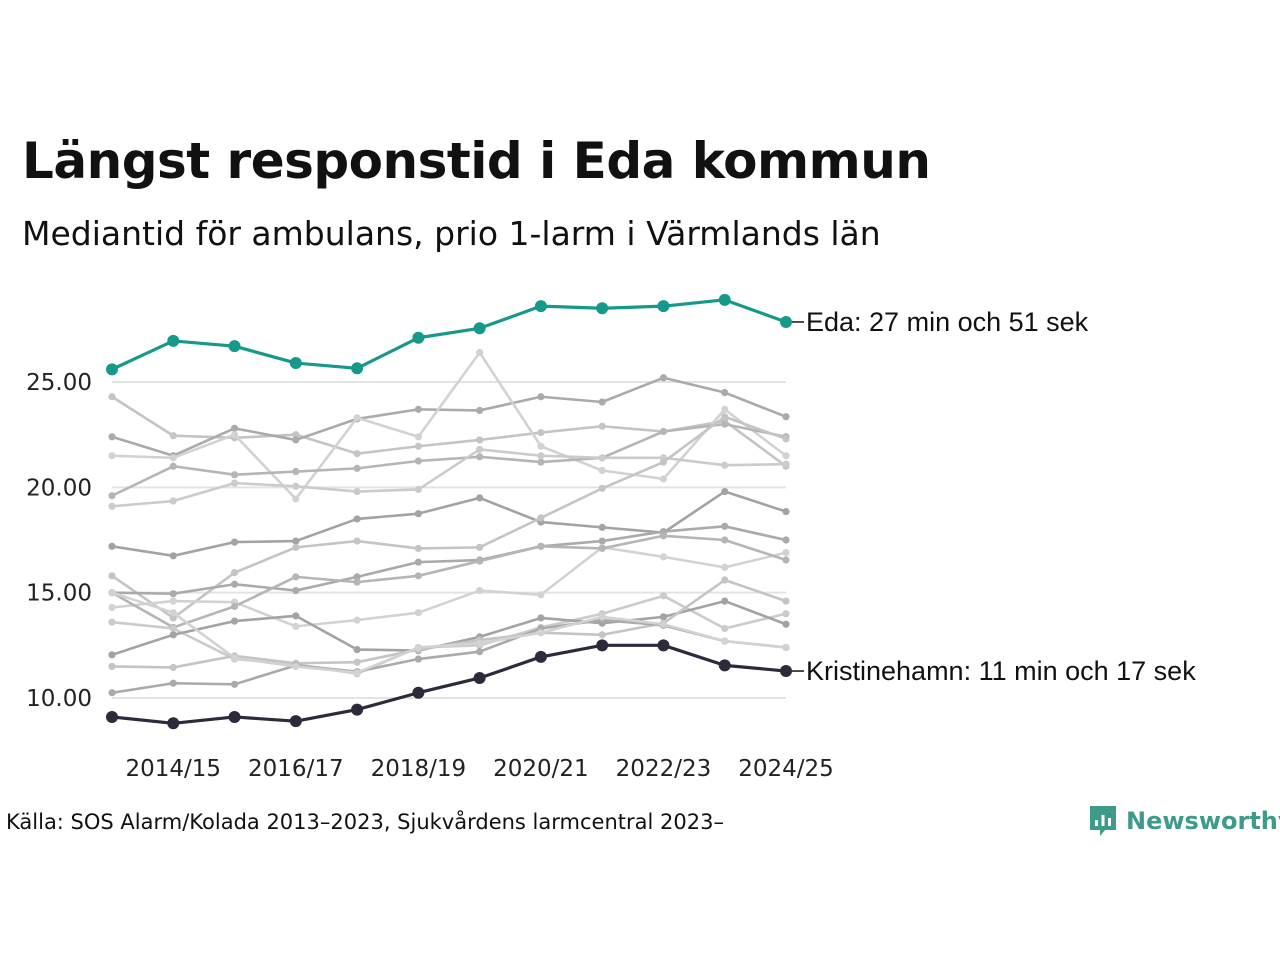 This screenshot has height=960, width=1280. Describe the element at coordinates (59, 541) in the screenshot. I see `y-axis-ticks: 10.00 15.00 20.00 25.00` at that location.